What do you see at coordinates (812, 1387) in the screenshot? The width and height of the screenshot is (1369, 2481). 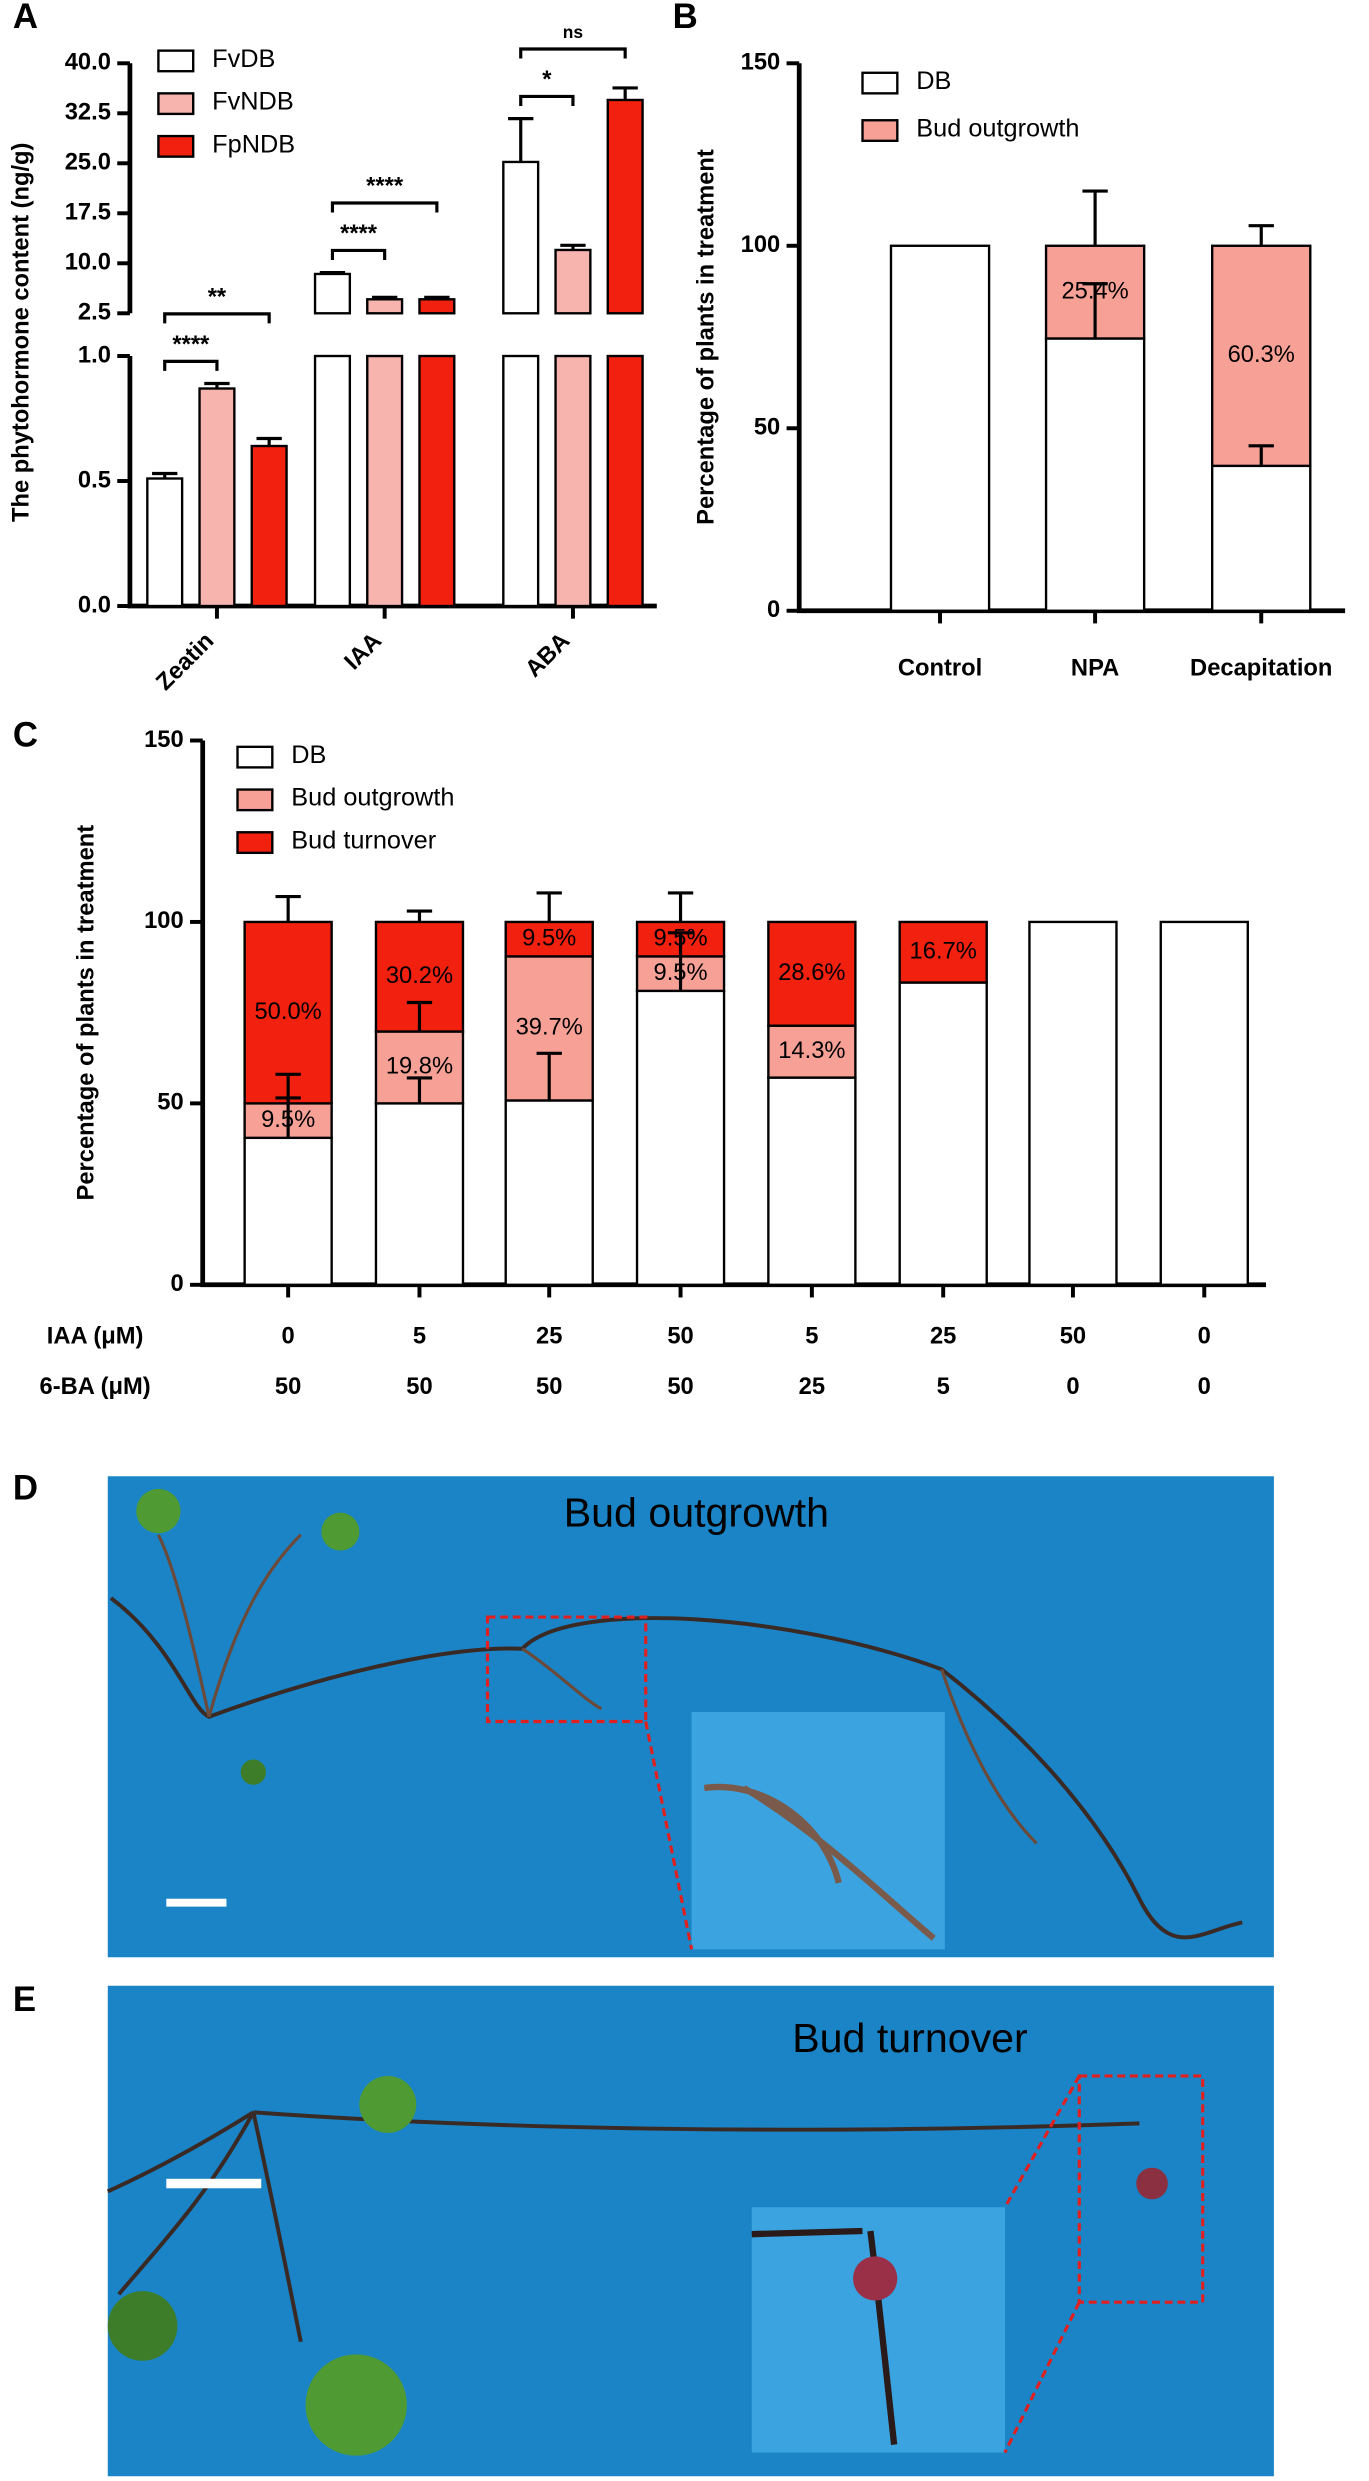 I see `x-tick-label: 25` at bounding box center [812, 1387].